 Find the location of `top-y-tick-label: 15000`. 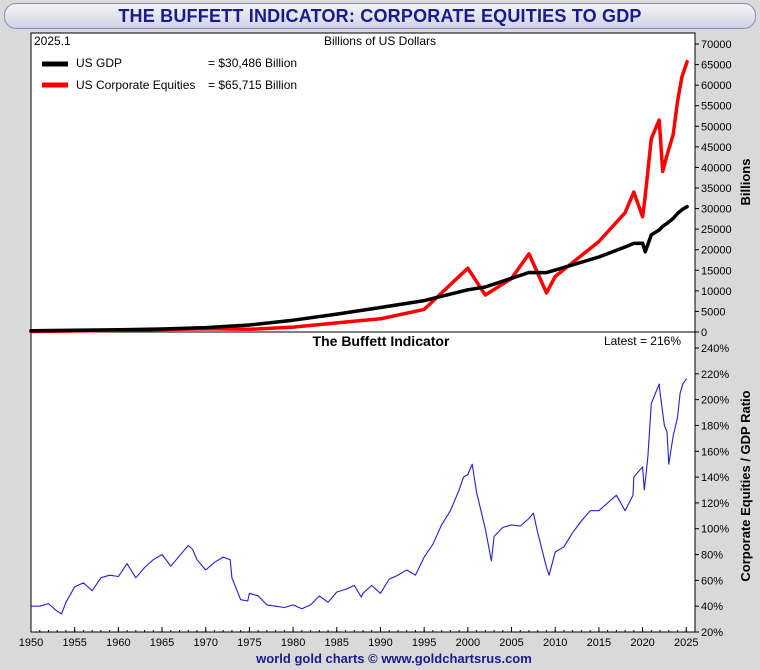

top-y-tick-label: 15000 is located at coordinates (716, 271).